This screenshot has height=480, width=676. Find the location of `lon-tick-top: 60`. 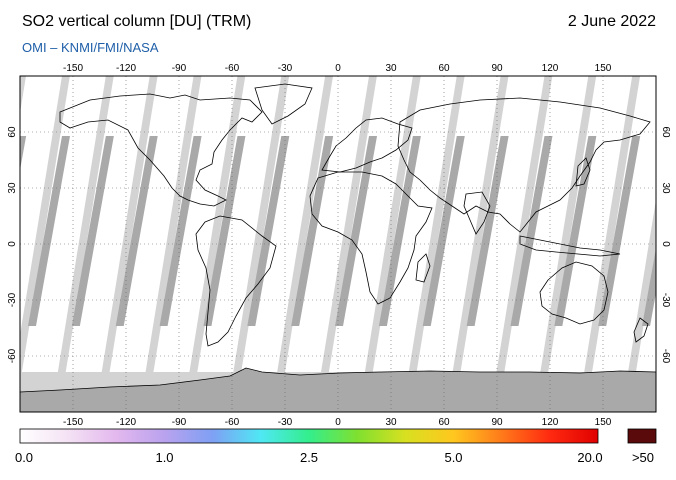

lon-tick-top: 60 is located at coordinates (444, 68).